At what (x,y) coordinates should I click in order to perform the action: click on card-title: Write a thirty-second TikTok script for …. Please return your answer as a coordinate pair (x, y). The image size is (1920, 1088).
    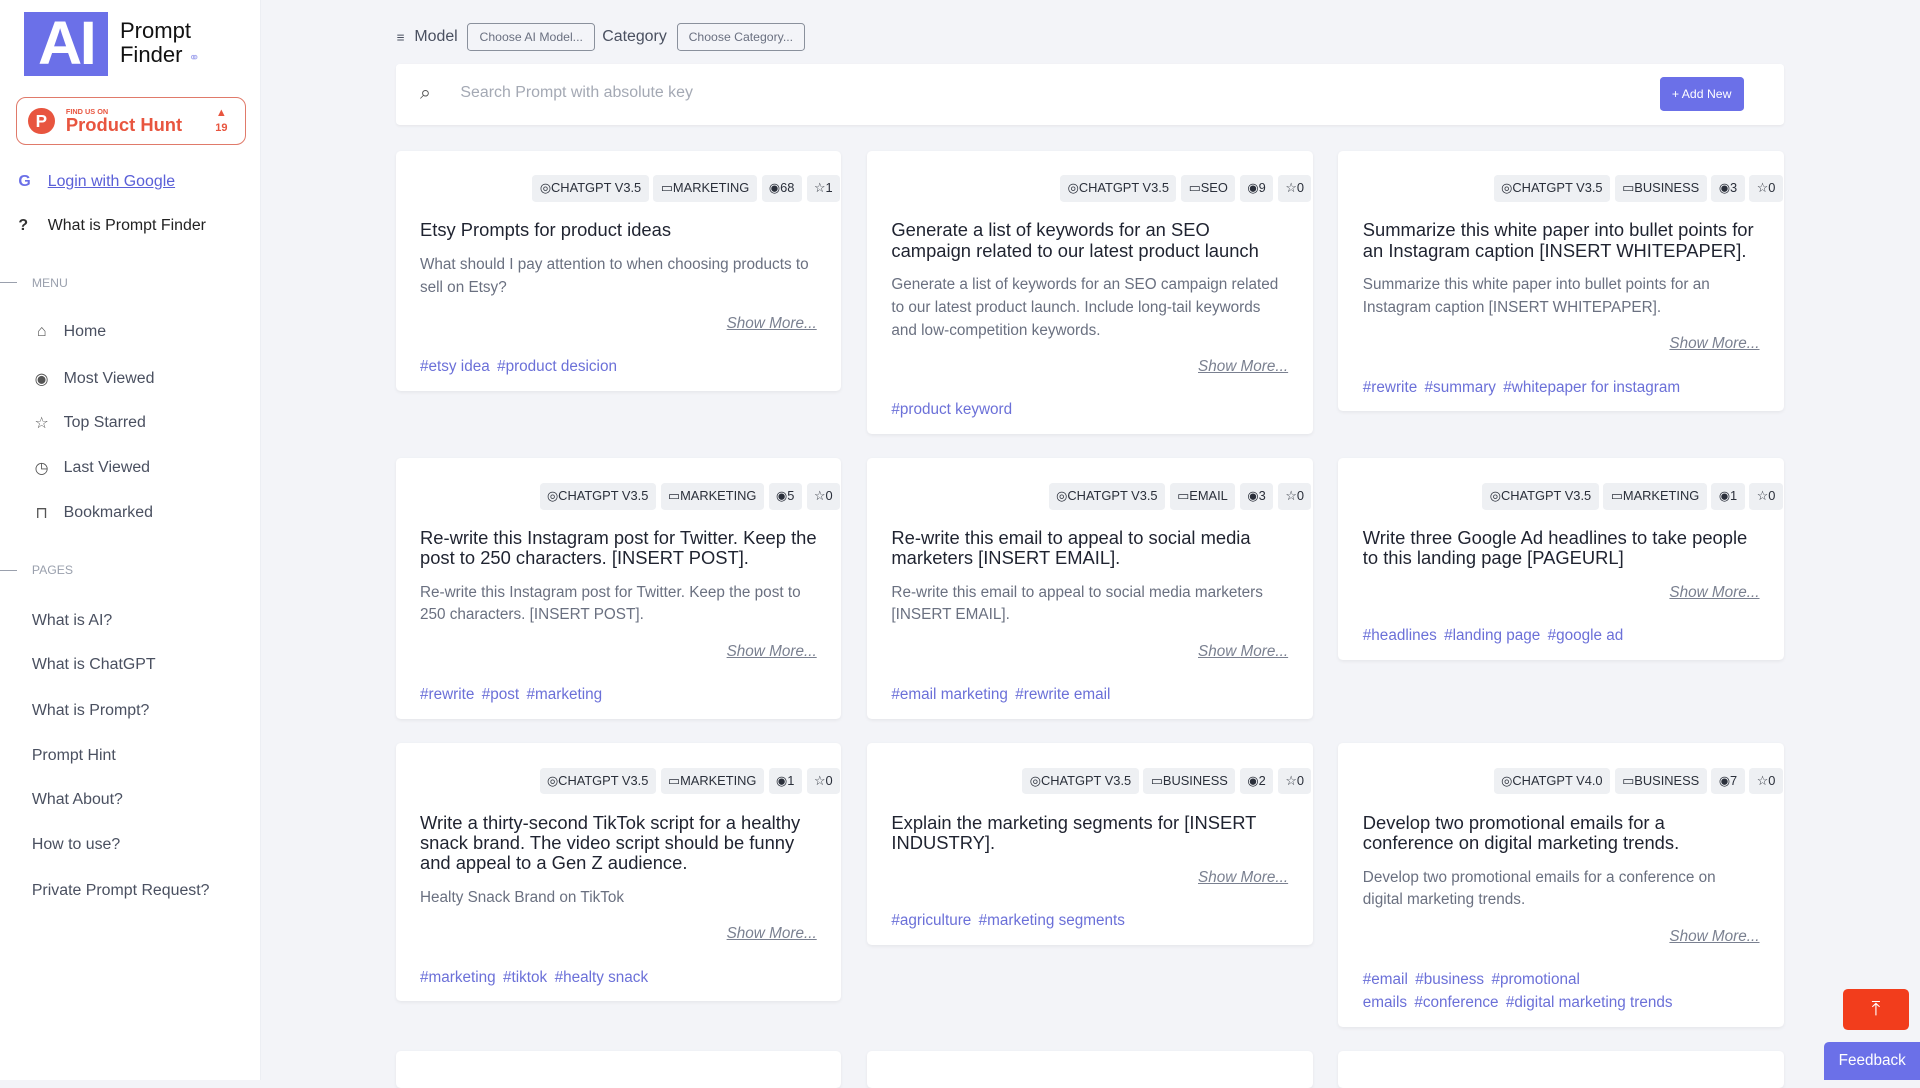
    Looking at the image, I should click on (610, 842).